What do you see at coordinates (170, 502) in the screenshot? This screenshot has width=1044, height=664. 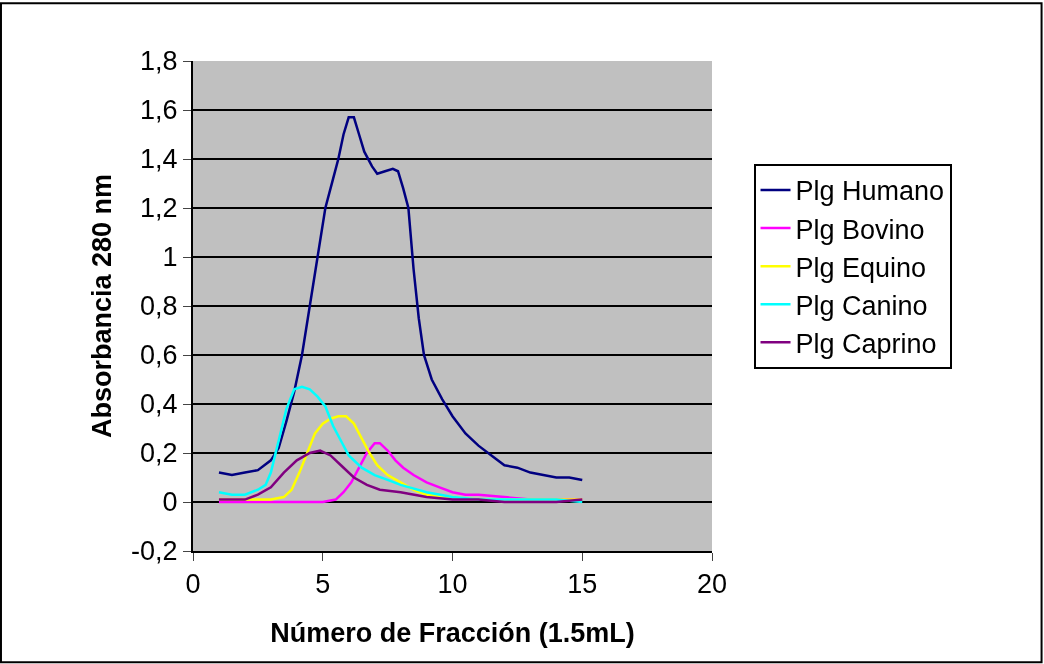 I see `y-tick-label: 0` at bounding box center [170, 502].